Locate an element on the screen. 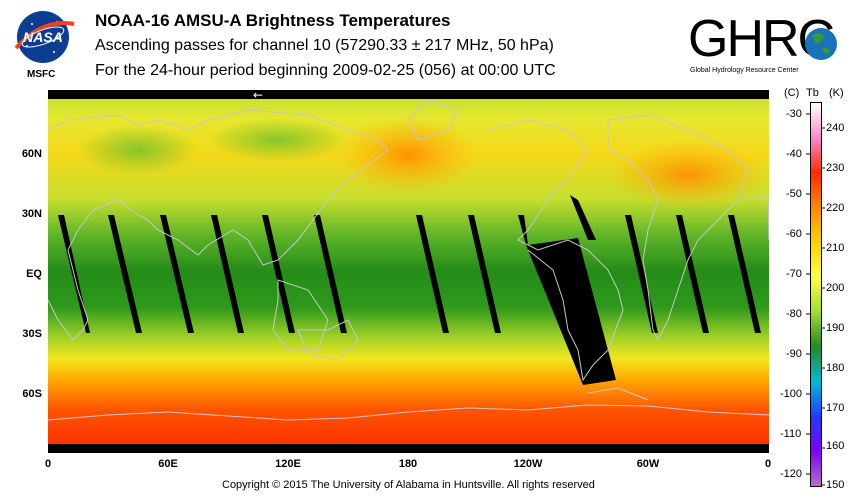 Image resolution: width=854 pixels, height=502 pixels. ghrc-logo: GHRC Global Hydrology Resource Center is located at coordinates (762, 42).